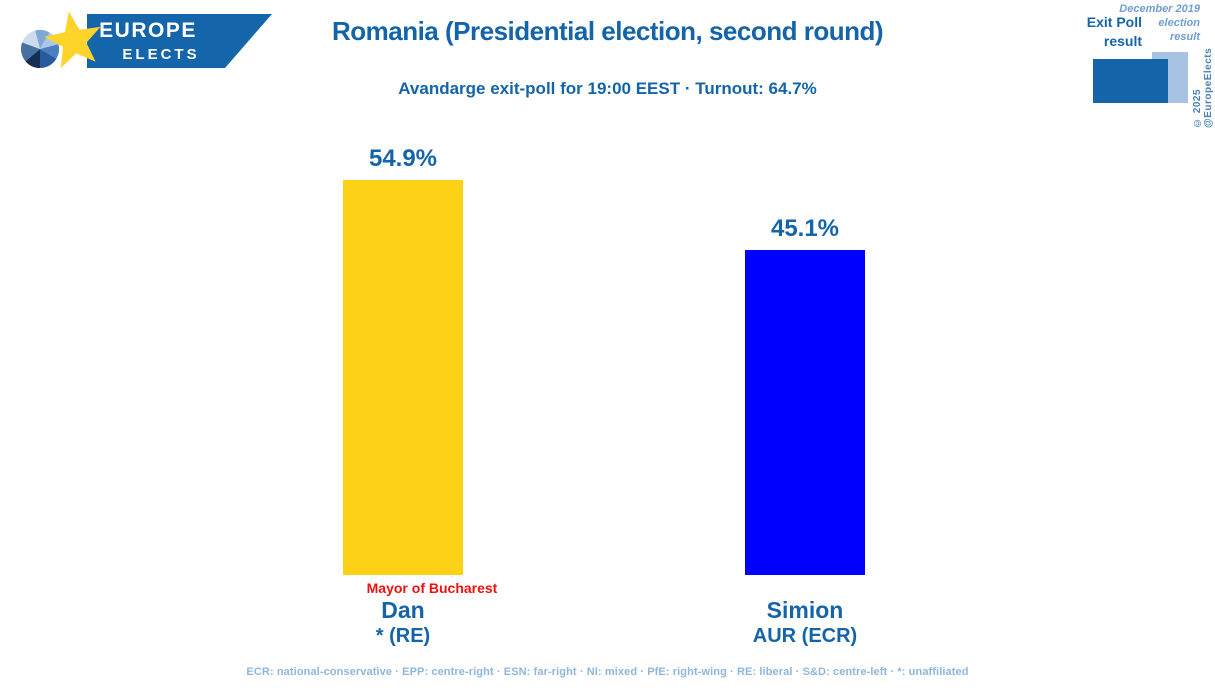 The width and height of the screenshot is (1215, 700). Describe the element at coordinates (1203, 87) in the screenshot. I see `copyright-note: © 2025 @EuropeElects` at that location.